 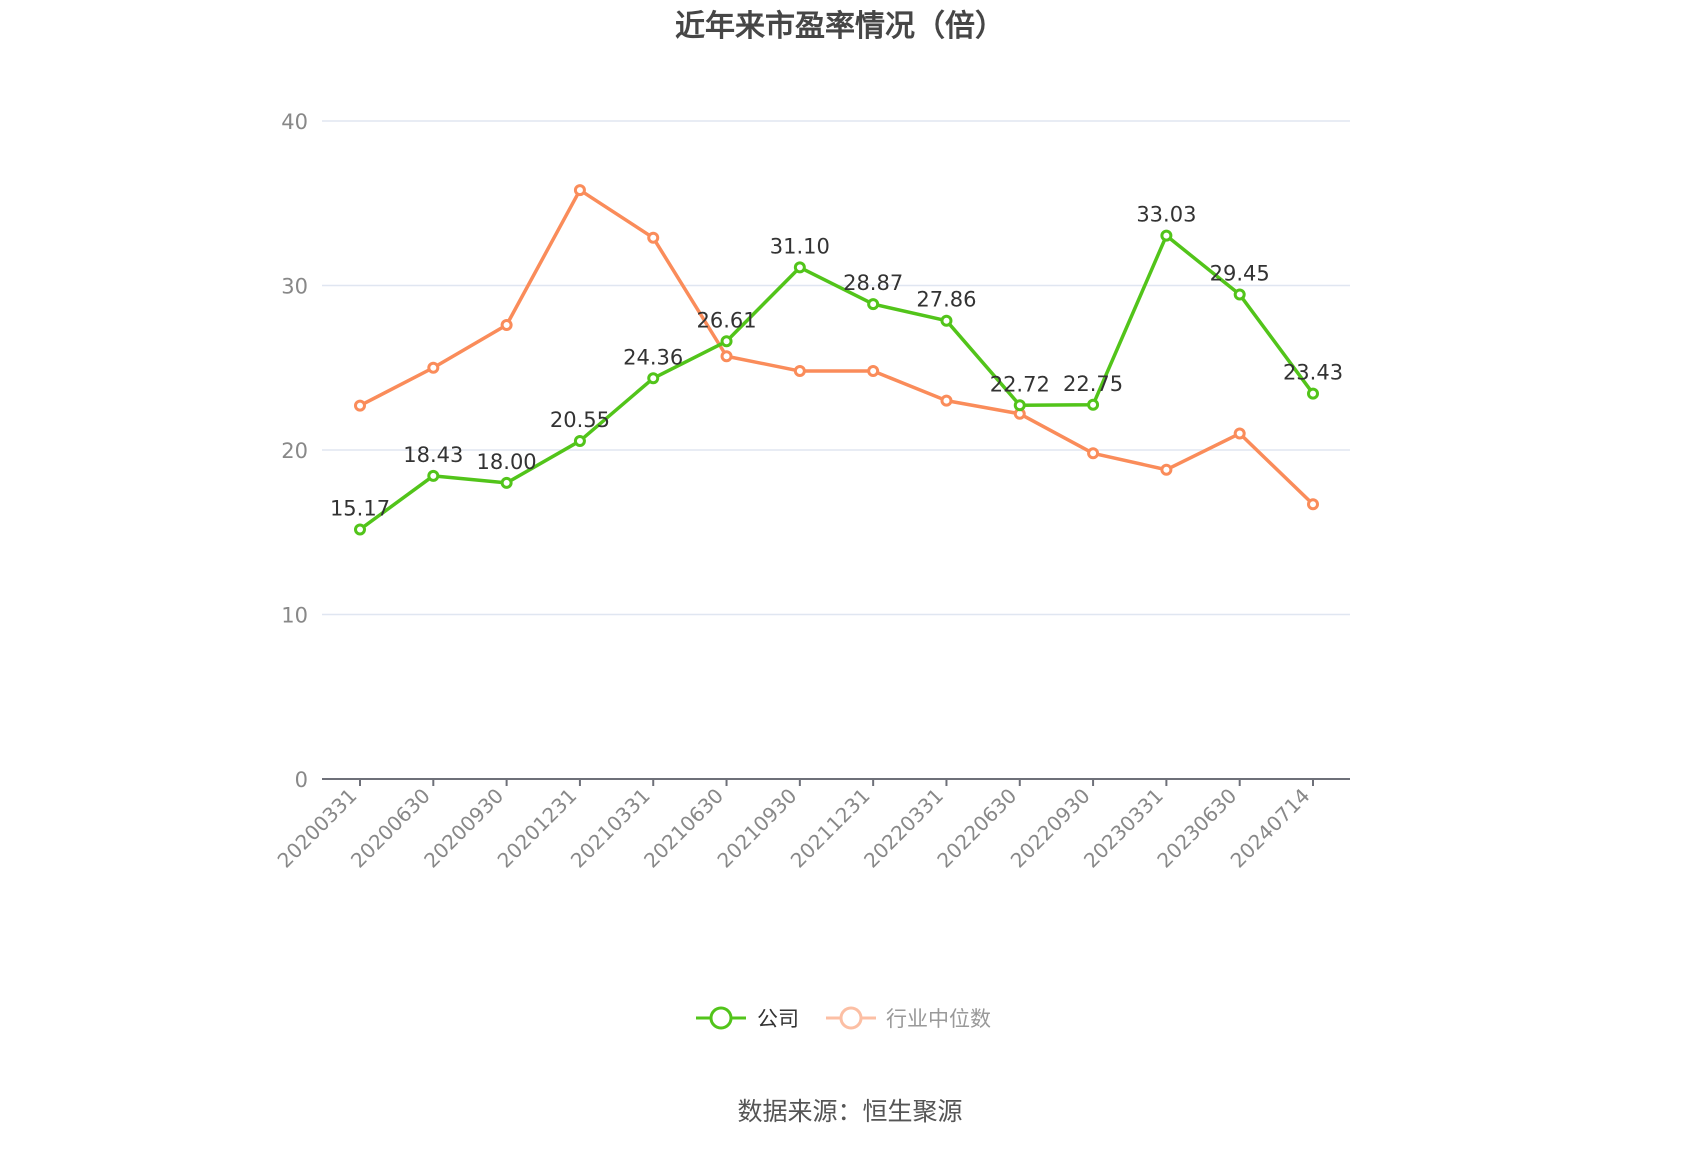 What do you see at coordinates (938, 1019) in the screenshot?
I see `legend-label-industry-median: 行业中位数` at bounding box center [938, 1019].